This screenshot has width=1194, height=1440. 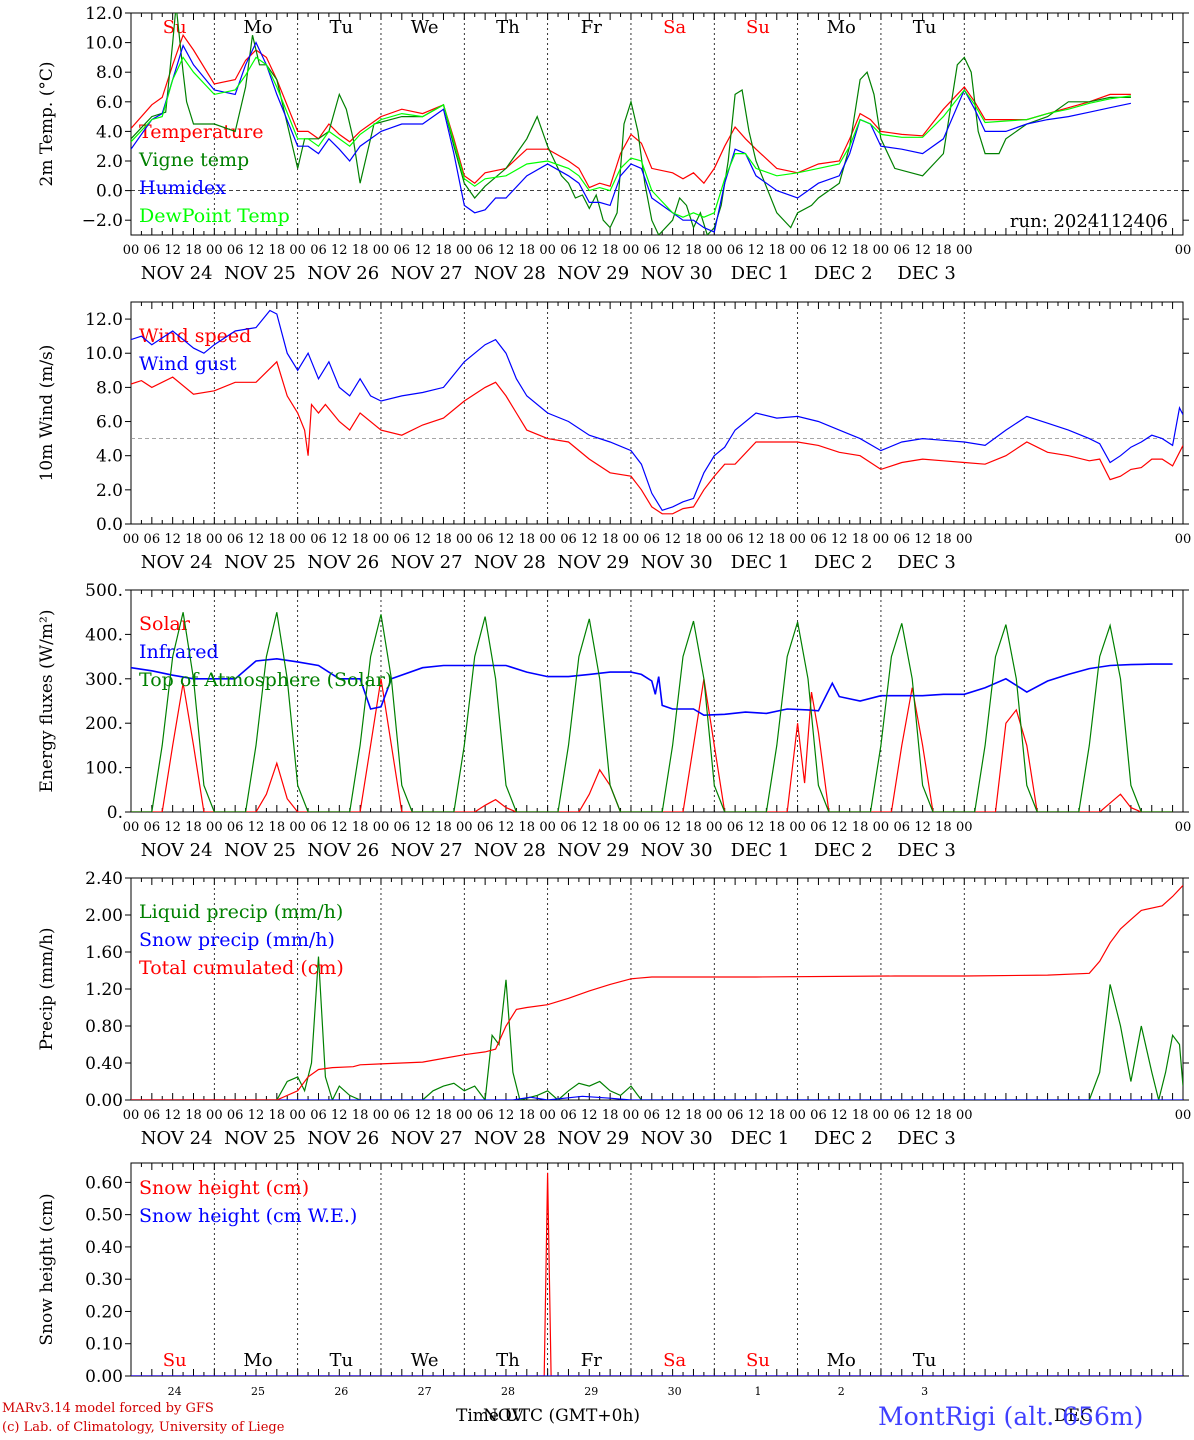 I want to click on legend-entry: Snow precip (mm/h), so click(x=237, y=940).